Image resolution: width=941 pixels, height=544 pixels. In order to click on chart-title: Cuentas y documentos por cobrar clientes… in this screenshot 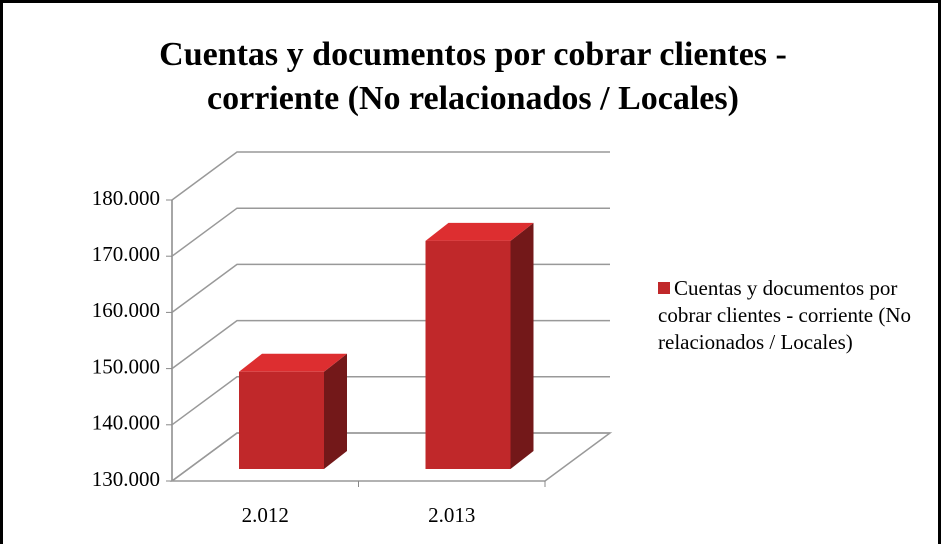, I will do `click(473, 76)`.